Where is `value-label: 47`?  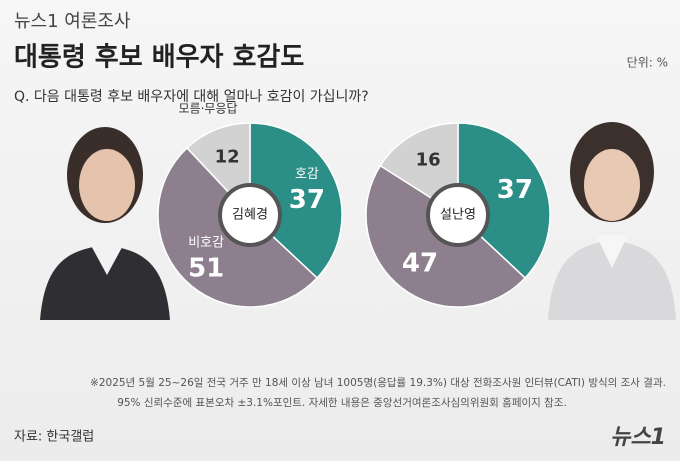 value-label: 47 is located at coordinates (420, 263).